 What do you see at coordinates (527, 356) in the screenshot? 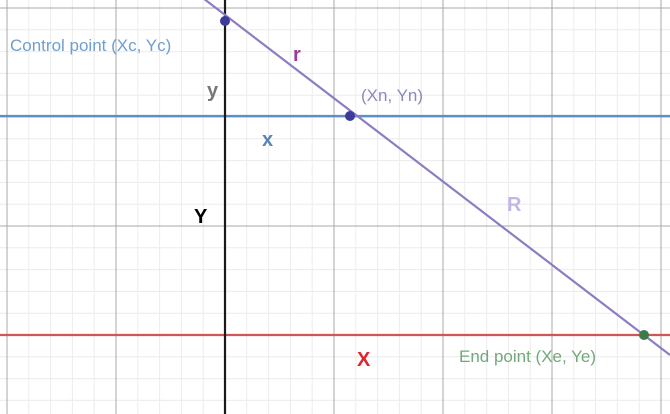
I see `end-point-label: End point (Xe, Ye)` at bounding box center [527, 356].